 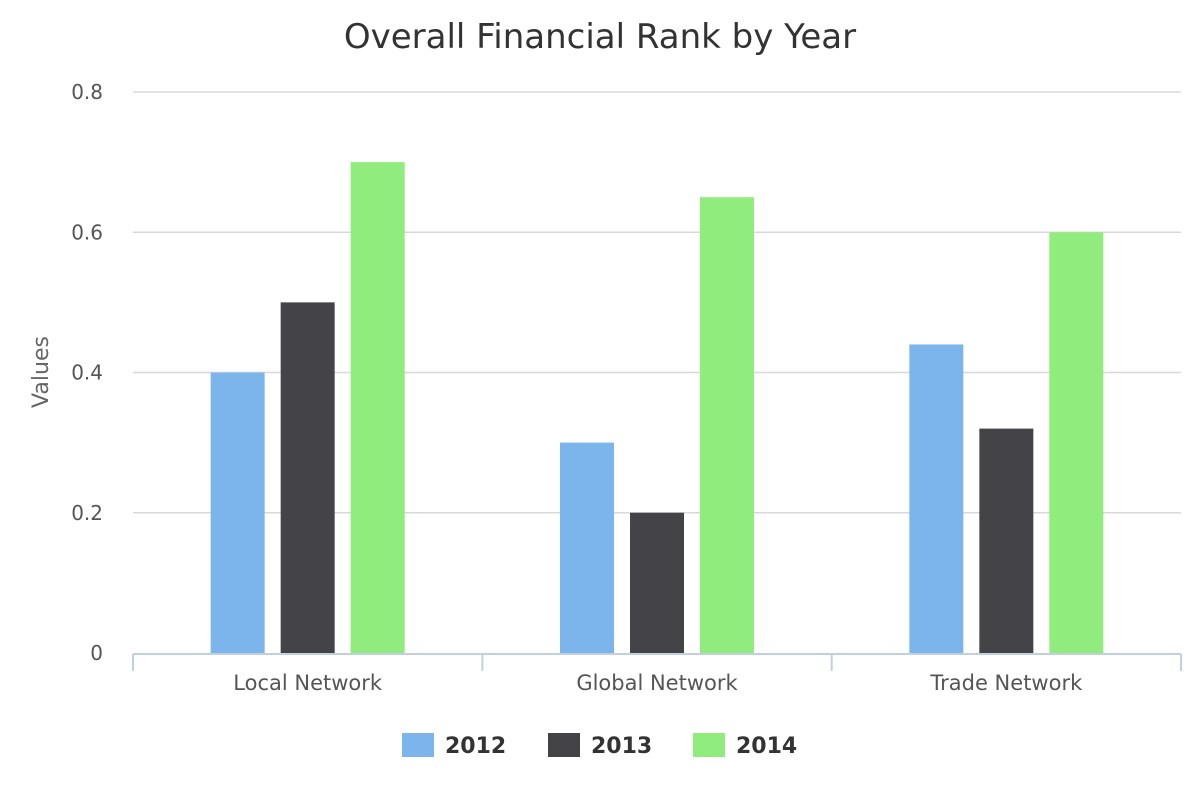 What do you see at coordinates (600, 37) in the screenshot?
I see `chart-title: Overall Financial Rank by Year` at bounding box center [600, 37].